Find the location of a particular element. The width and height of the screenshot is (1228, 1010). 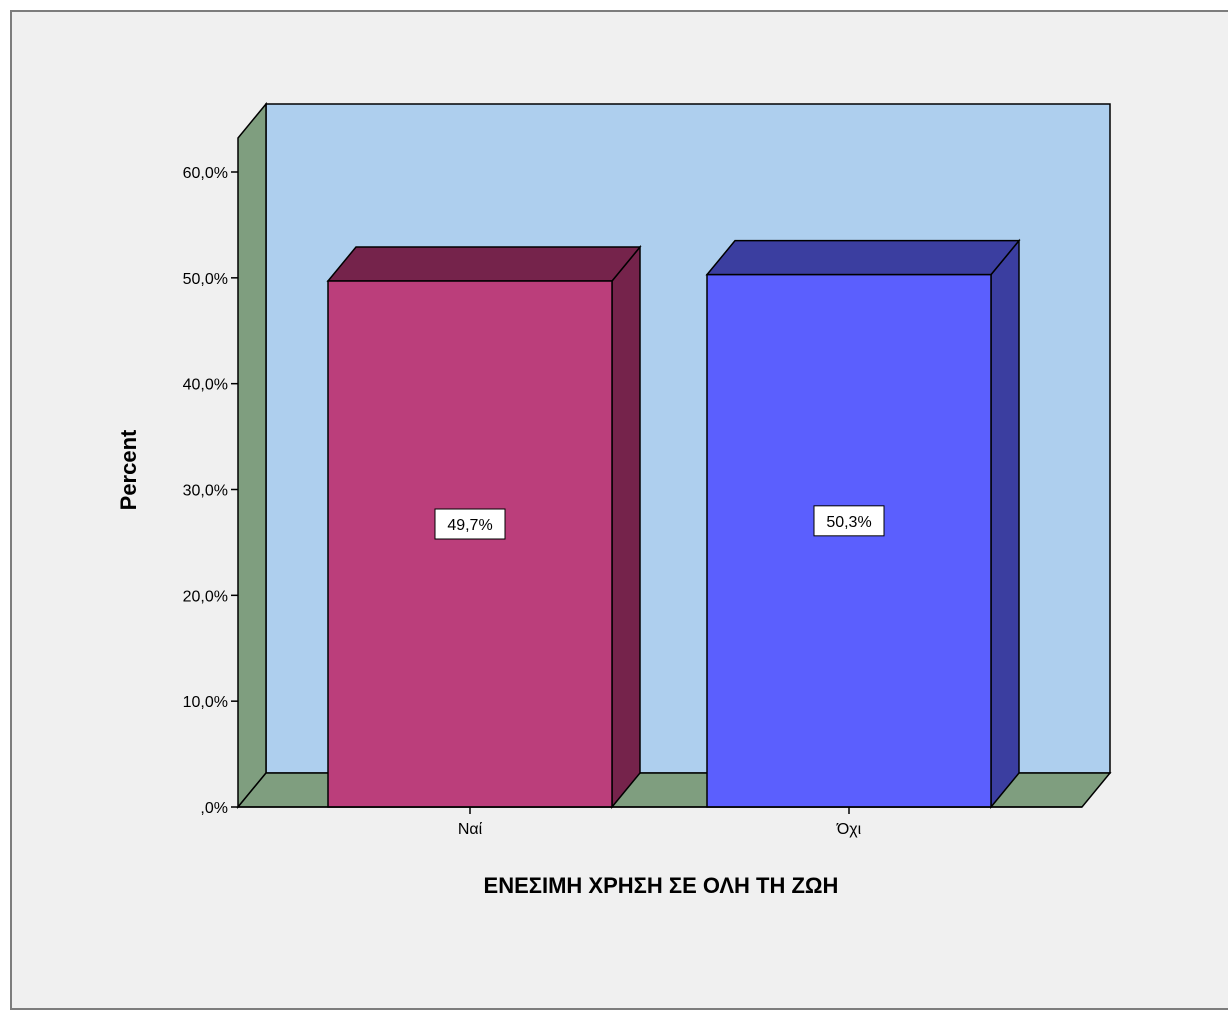

bar-group: 49,7% is located at coordinates (484, 527).